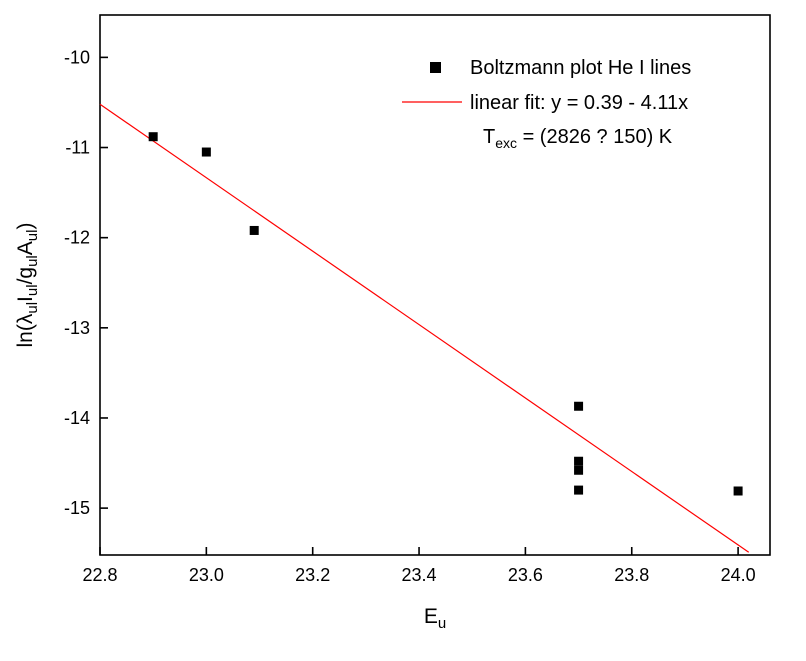 The height and width of the screenshot is (661, 806). What do you see at coordinates (77, 328) in the screenshot?
I see `y-tick-label: -13` at bounding box center [77, 328].